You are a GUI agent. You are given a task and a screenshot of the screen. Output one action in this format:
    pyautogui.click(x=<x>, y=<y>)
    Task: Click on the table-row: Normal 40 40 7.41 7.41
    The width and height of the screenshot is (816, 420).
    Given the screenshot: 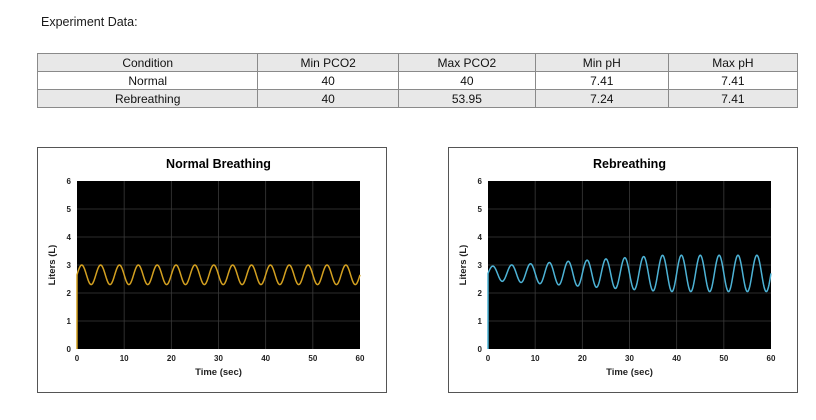 What is the action you would take?
    pyautogui.click(x=417, y=80)
    